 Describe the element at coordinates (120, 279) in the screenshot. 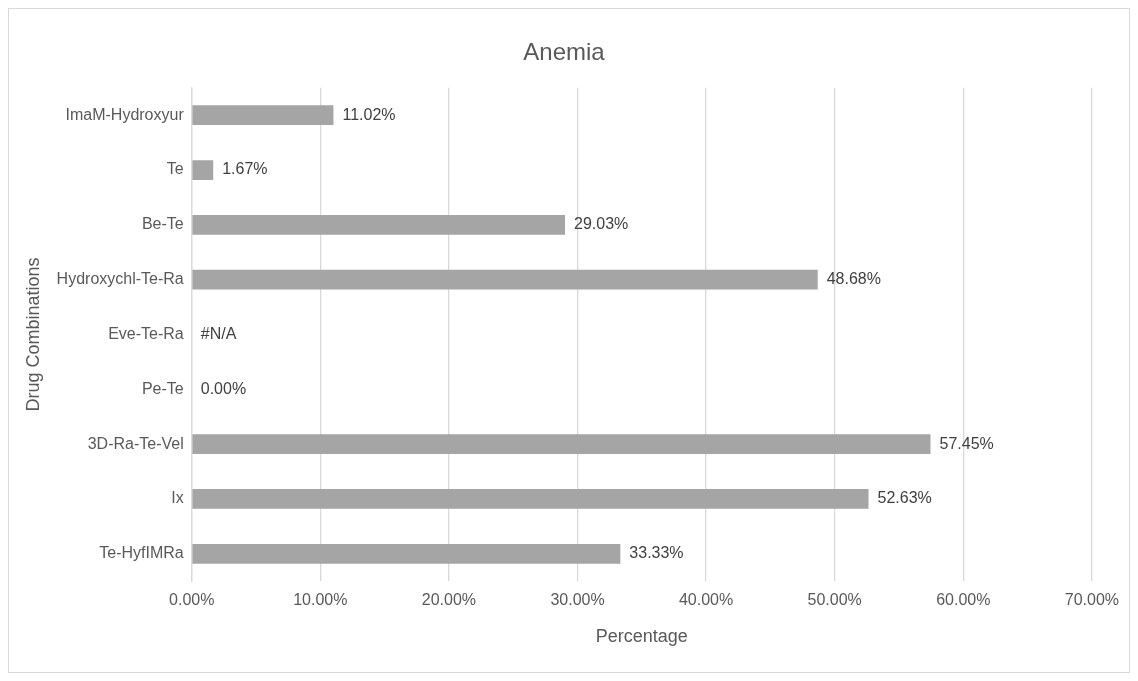

I see `y-tick-label: Hydroxychl-Te-Ra` at that location.